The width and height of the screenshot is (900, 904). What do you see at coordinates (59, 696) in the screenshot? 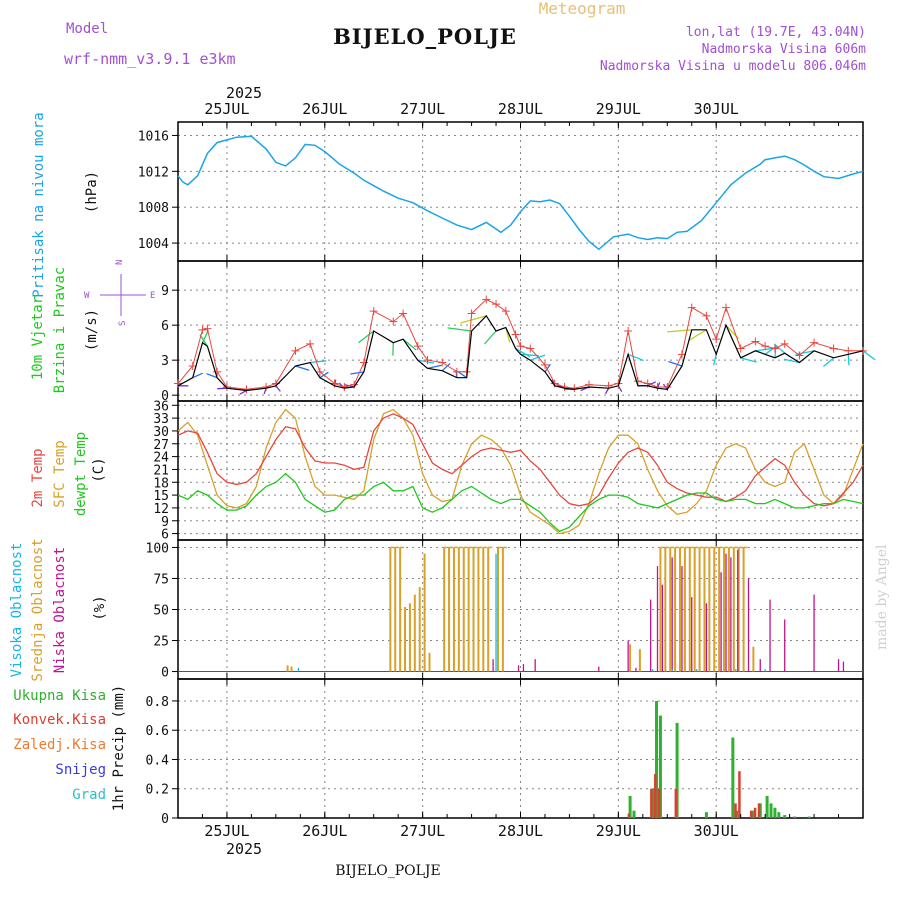
I see `legend-total-rain: Ukupna Kisa` at bounding box center [59, 696].